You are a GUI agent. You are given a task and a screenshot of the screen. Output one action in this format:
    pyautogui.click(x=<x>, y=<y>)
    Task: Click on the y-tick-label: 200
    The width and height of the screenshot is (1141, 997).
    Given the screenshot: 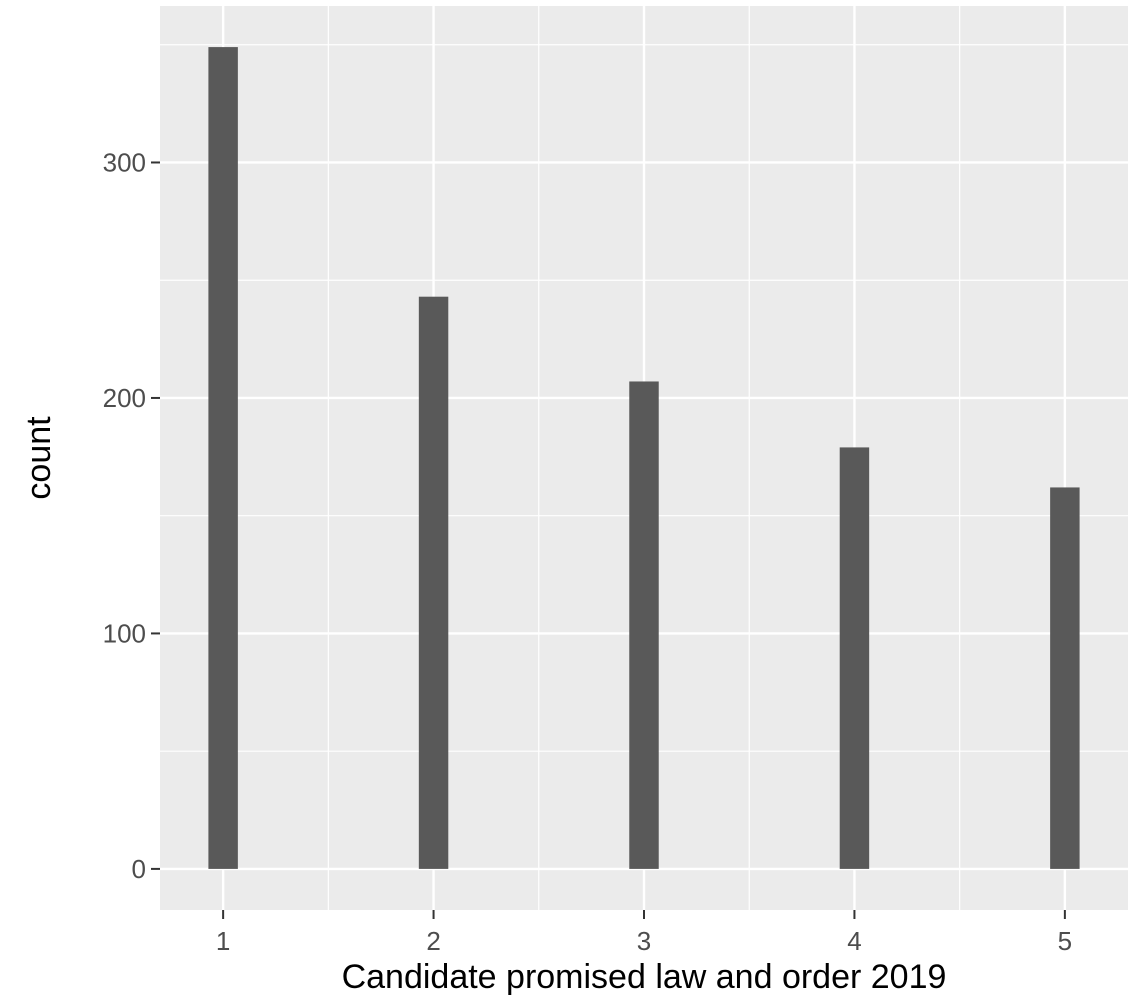 What is the action you would take?
    pyautogui.click(x=124, y=398)
    